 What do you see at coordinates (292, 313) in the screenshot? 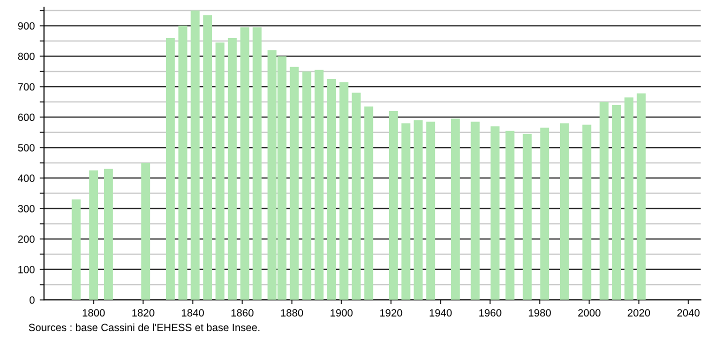
I see `x-tick-label: 1880` at bounding box center [292, 313].